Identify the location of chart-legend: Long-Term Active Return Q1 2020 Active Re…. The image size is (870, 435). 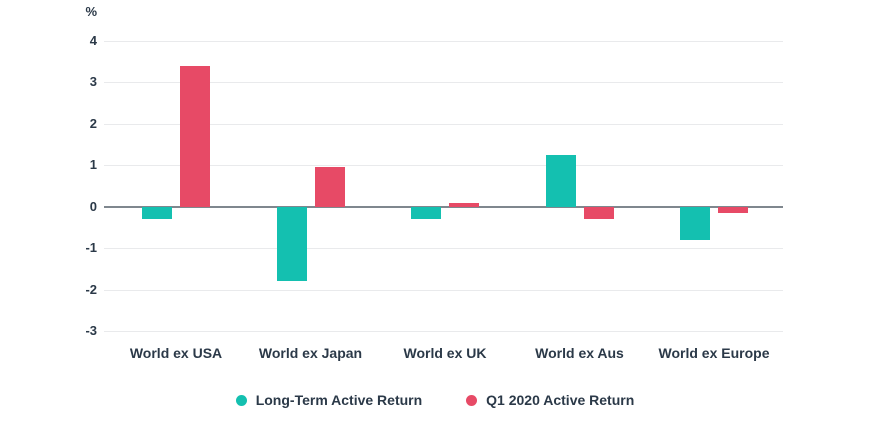
(435, 400).